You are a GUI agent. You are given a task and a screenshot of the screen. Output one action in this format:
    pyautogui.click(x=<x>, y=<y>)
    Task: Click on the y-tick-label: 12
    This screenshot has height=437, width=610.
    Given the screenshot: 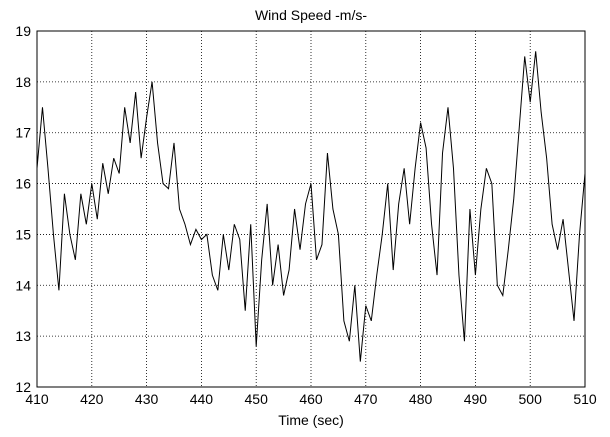 What is the action you would take?
    pyautogui.click(x=23, y=387)
    